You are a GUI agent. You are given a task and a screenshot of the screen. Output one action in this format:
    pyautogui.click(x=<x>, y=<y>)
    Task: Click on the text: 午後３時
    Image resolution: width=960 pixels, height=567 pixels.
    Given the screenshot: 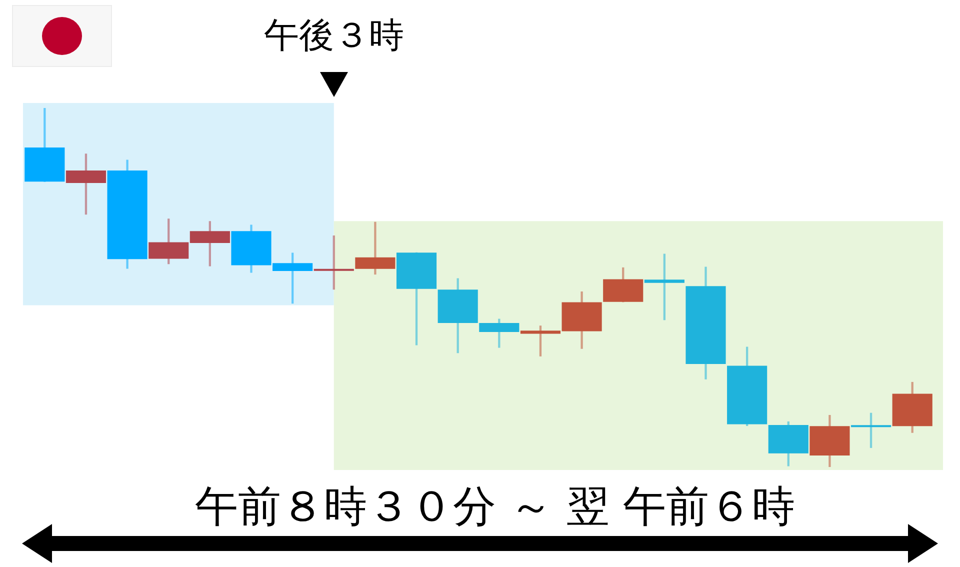 What is the action you would take?
    pyautogui.click(x=334, y=36)
    